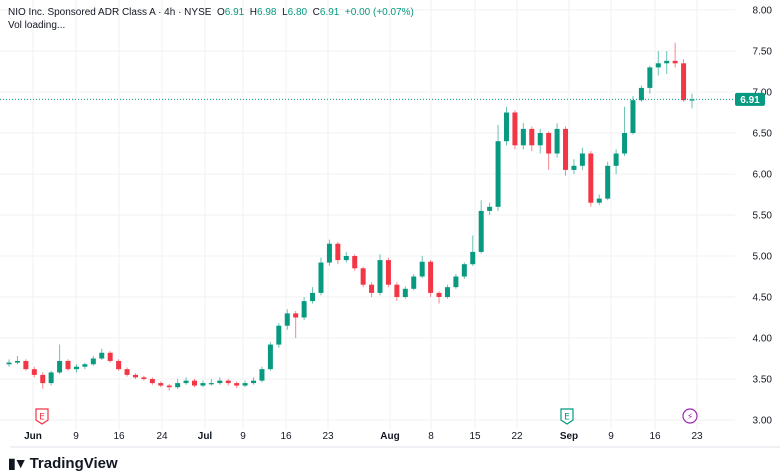 The height and width of the screenshot is (472, 780). I want to click on price-tick-label: 3.50, so click(763, 380).